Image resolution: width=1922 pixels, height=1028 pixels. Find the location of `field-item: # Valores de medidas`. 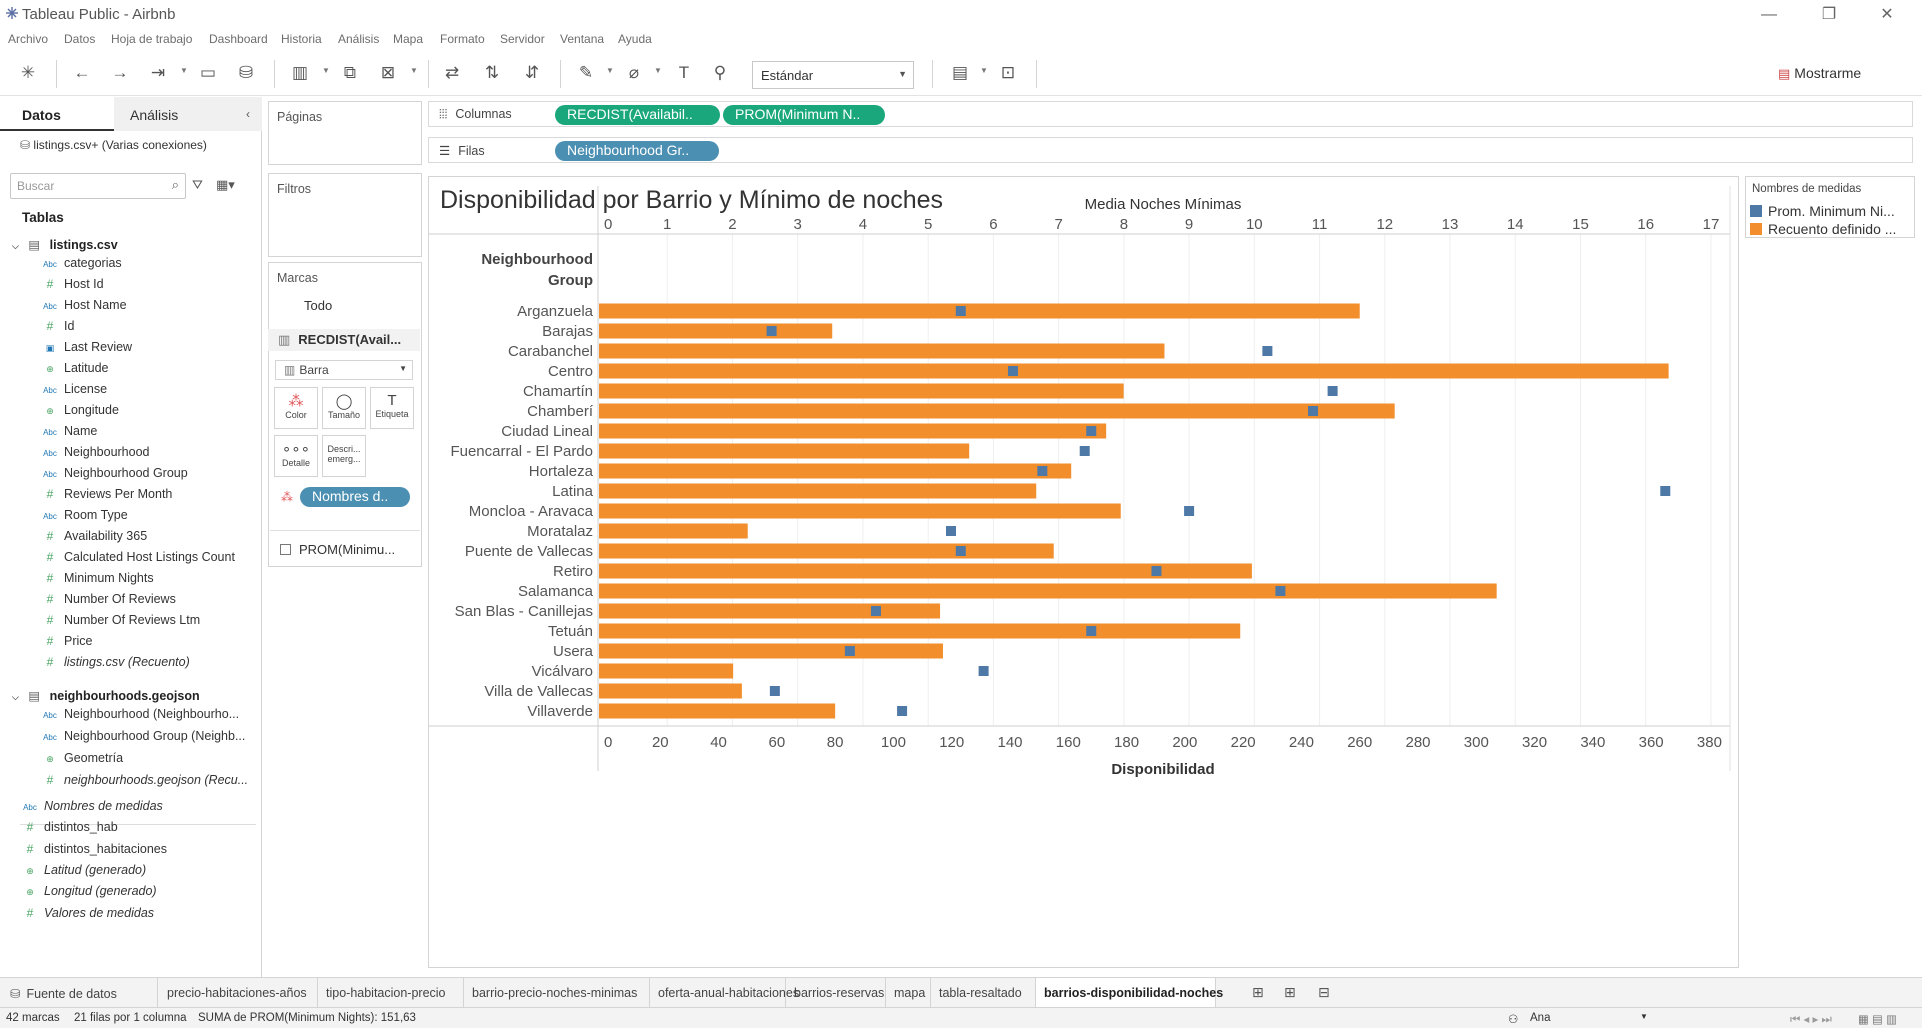

field-item: # Valores de medidas is located at coordinates (136, 916).